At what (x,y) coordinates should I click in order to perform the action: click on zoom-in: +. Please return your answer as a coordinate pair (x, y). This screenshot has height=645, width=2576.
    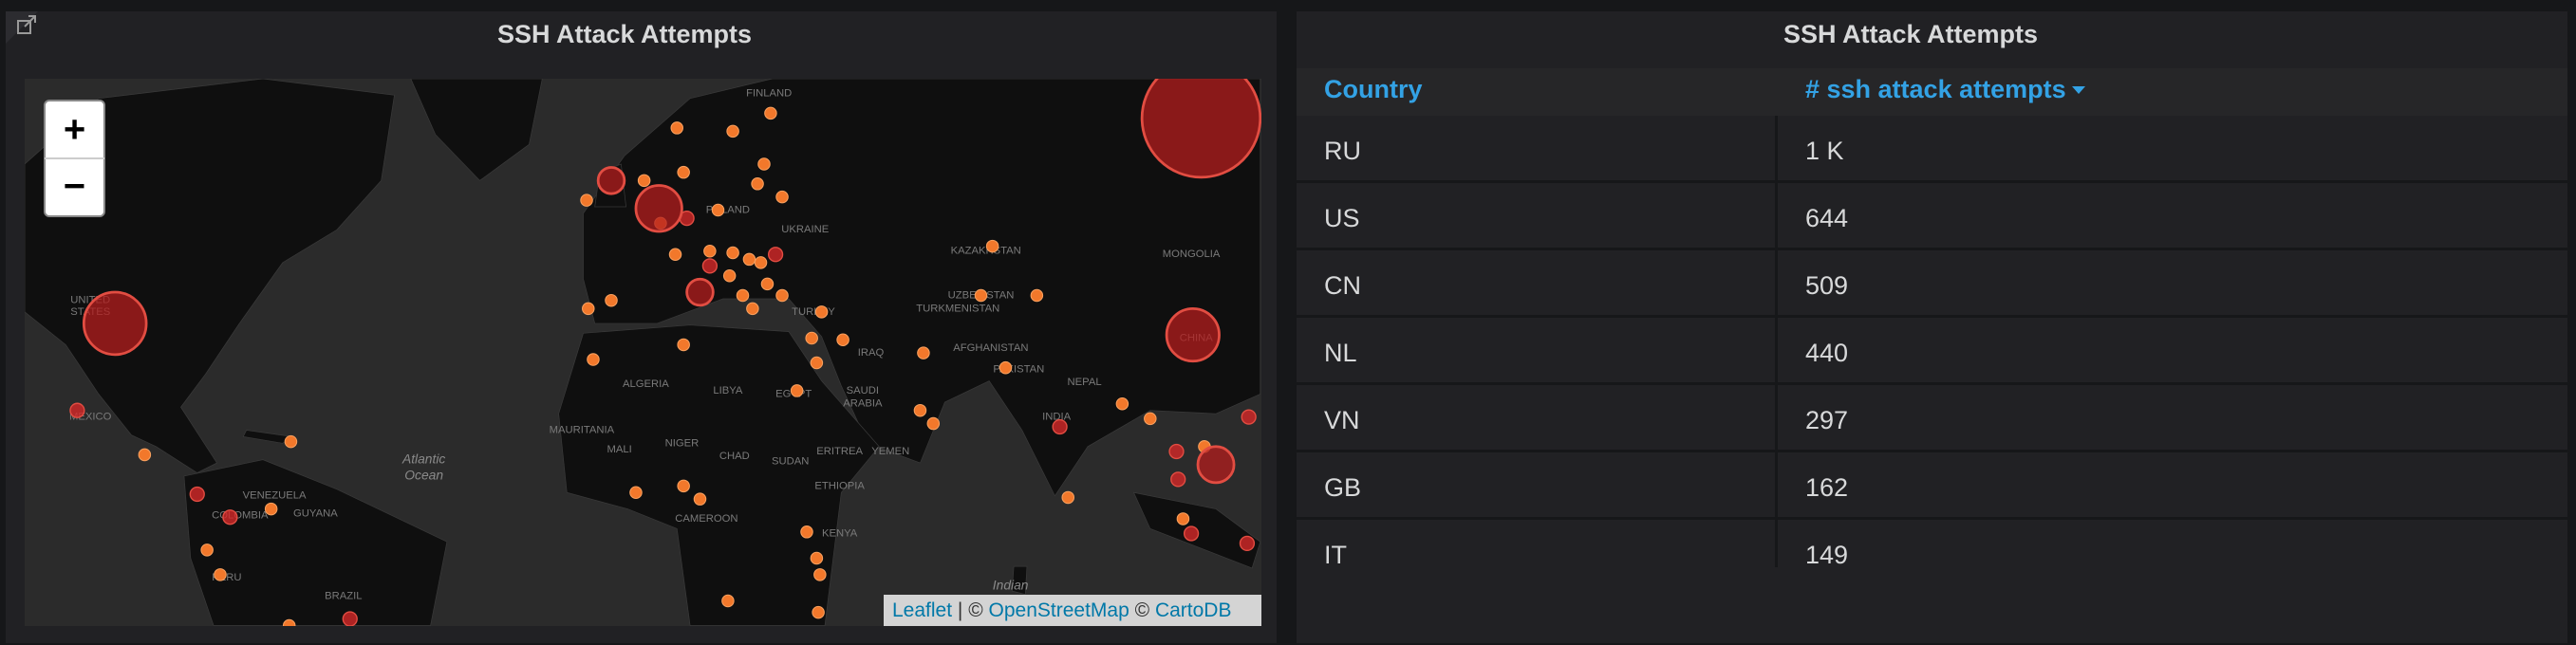
    Looking at the image, I should click on (74, 130).